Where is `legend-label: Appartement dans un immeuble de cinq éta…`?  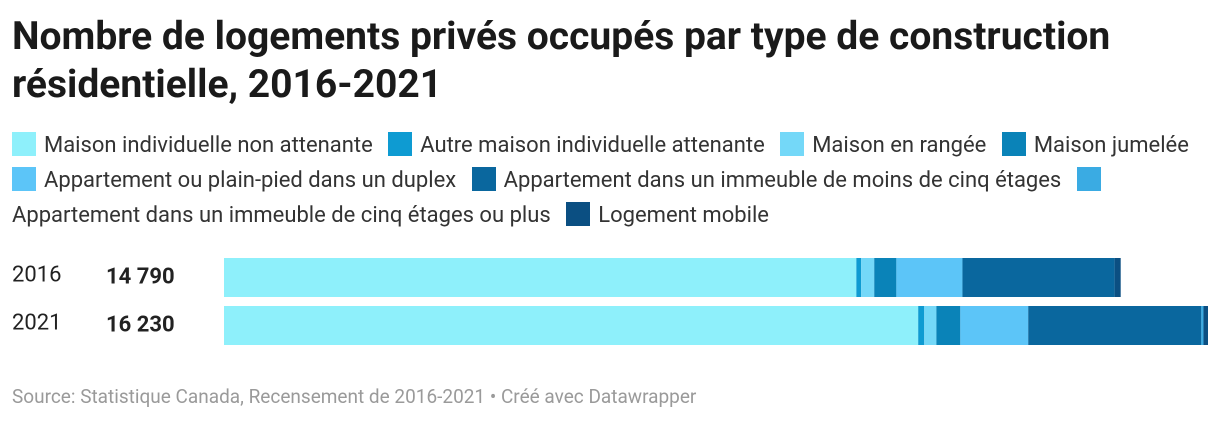 legend-label: Appartement dans un immeuble de cinq éta… is located at coordinates (281, 215).